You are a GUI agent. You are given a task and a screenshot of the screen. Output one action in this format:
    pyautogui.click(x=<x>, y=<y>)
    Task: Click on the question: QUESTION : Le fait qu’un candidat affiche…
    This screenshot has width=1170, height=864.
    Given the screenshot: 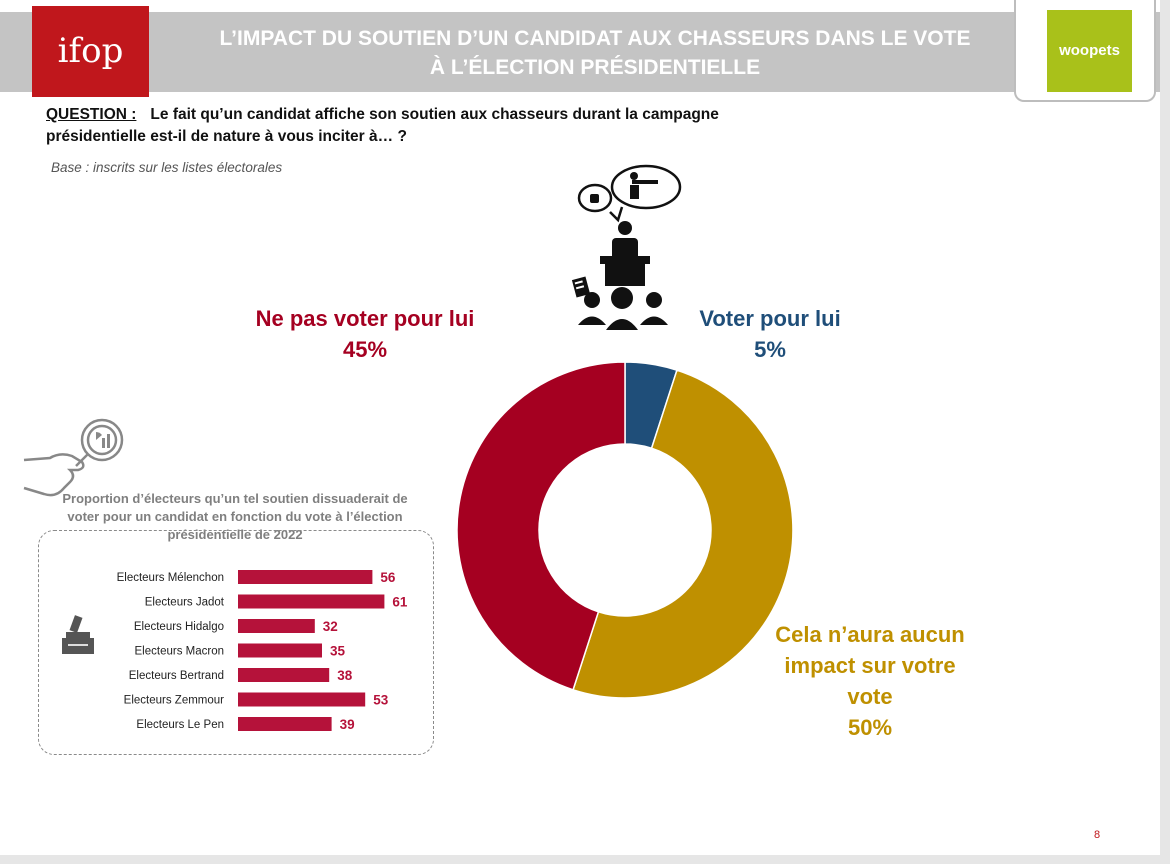 What is the action you would take?
    pyautogui.click(x=391, y=126)
    